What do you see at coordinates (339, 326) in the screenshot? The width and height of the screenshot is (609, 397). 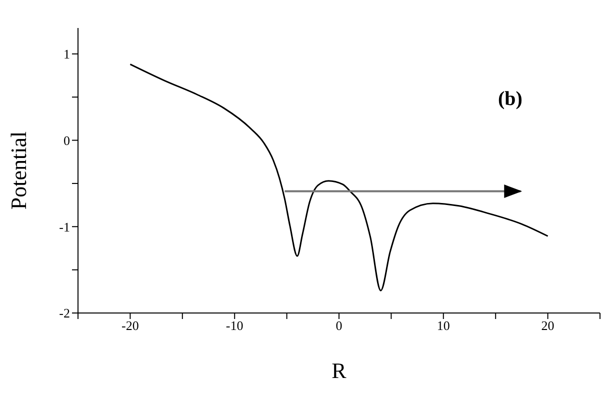 I see `x-tick-label: 0` at bounding box center [339, 326].